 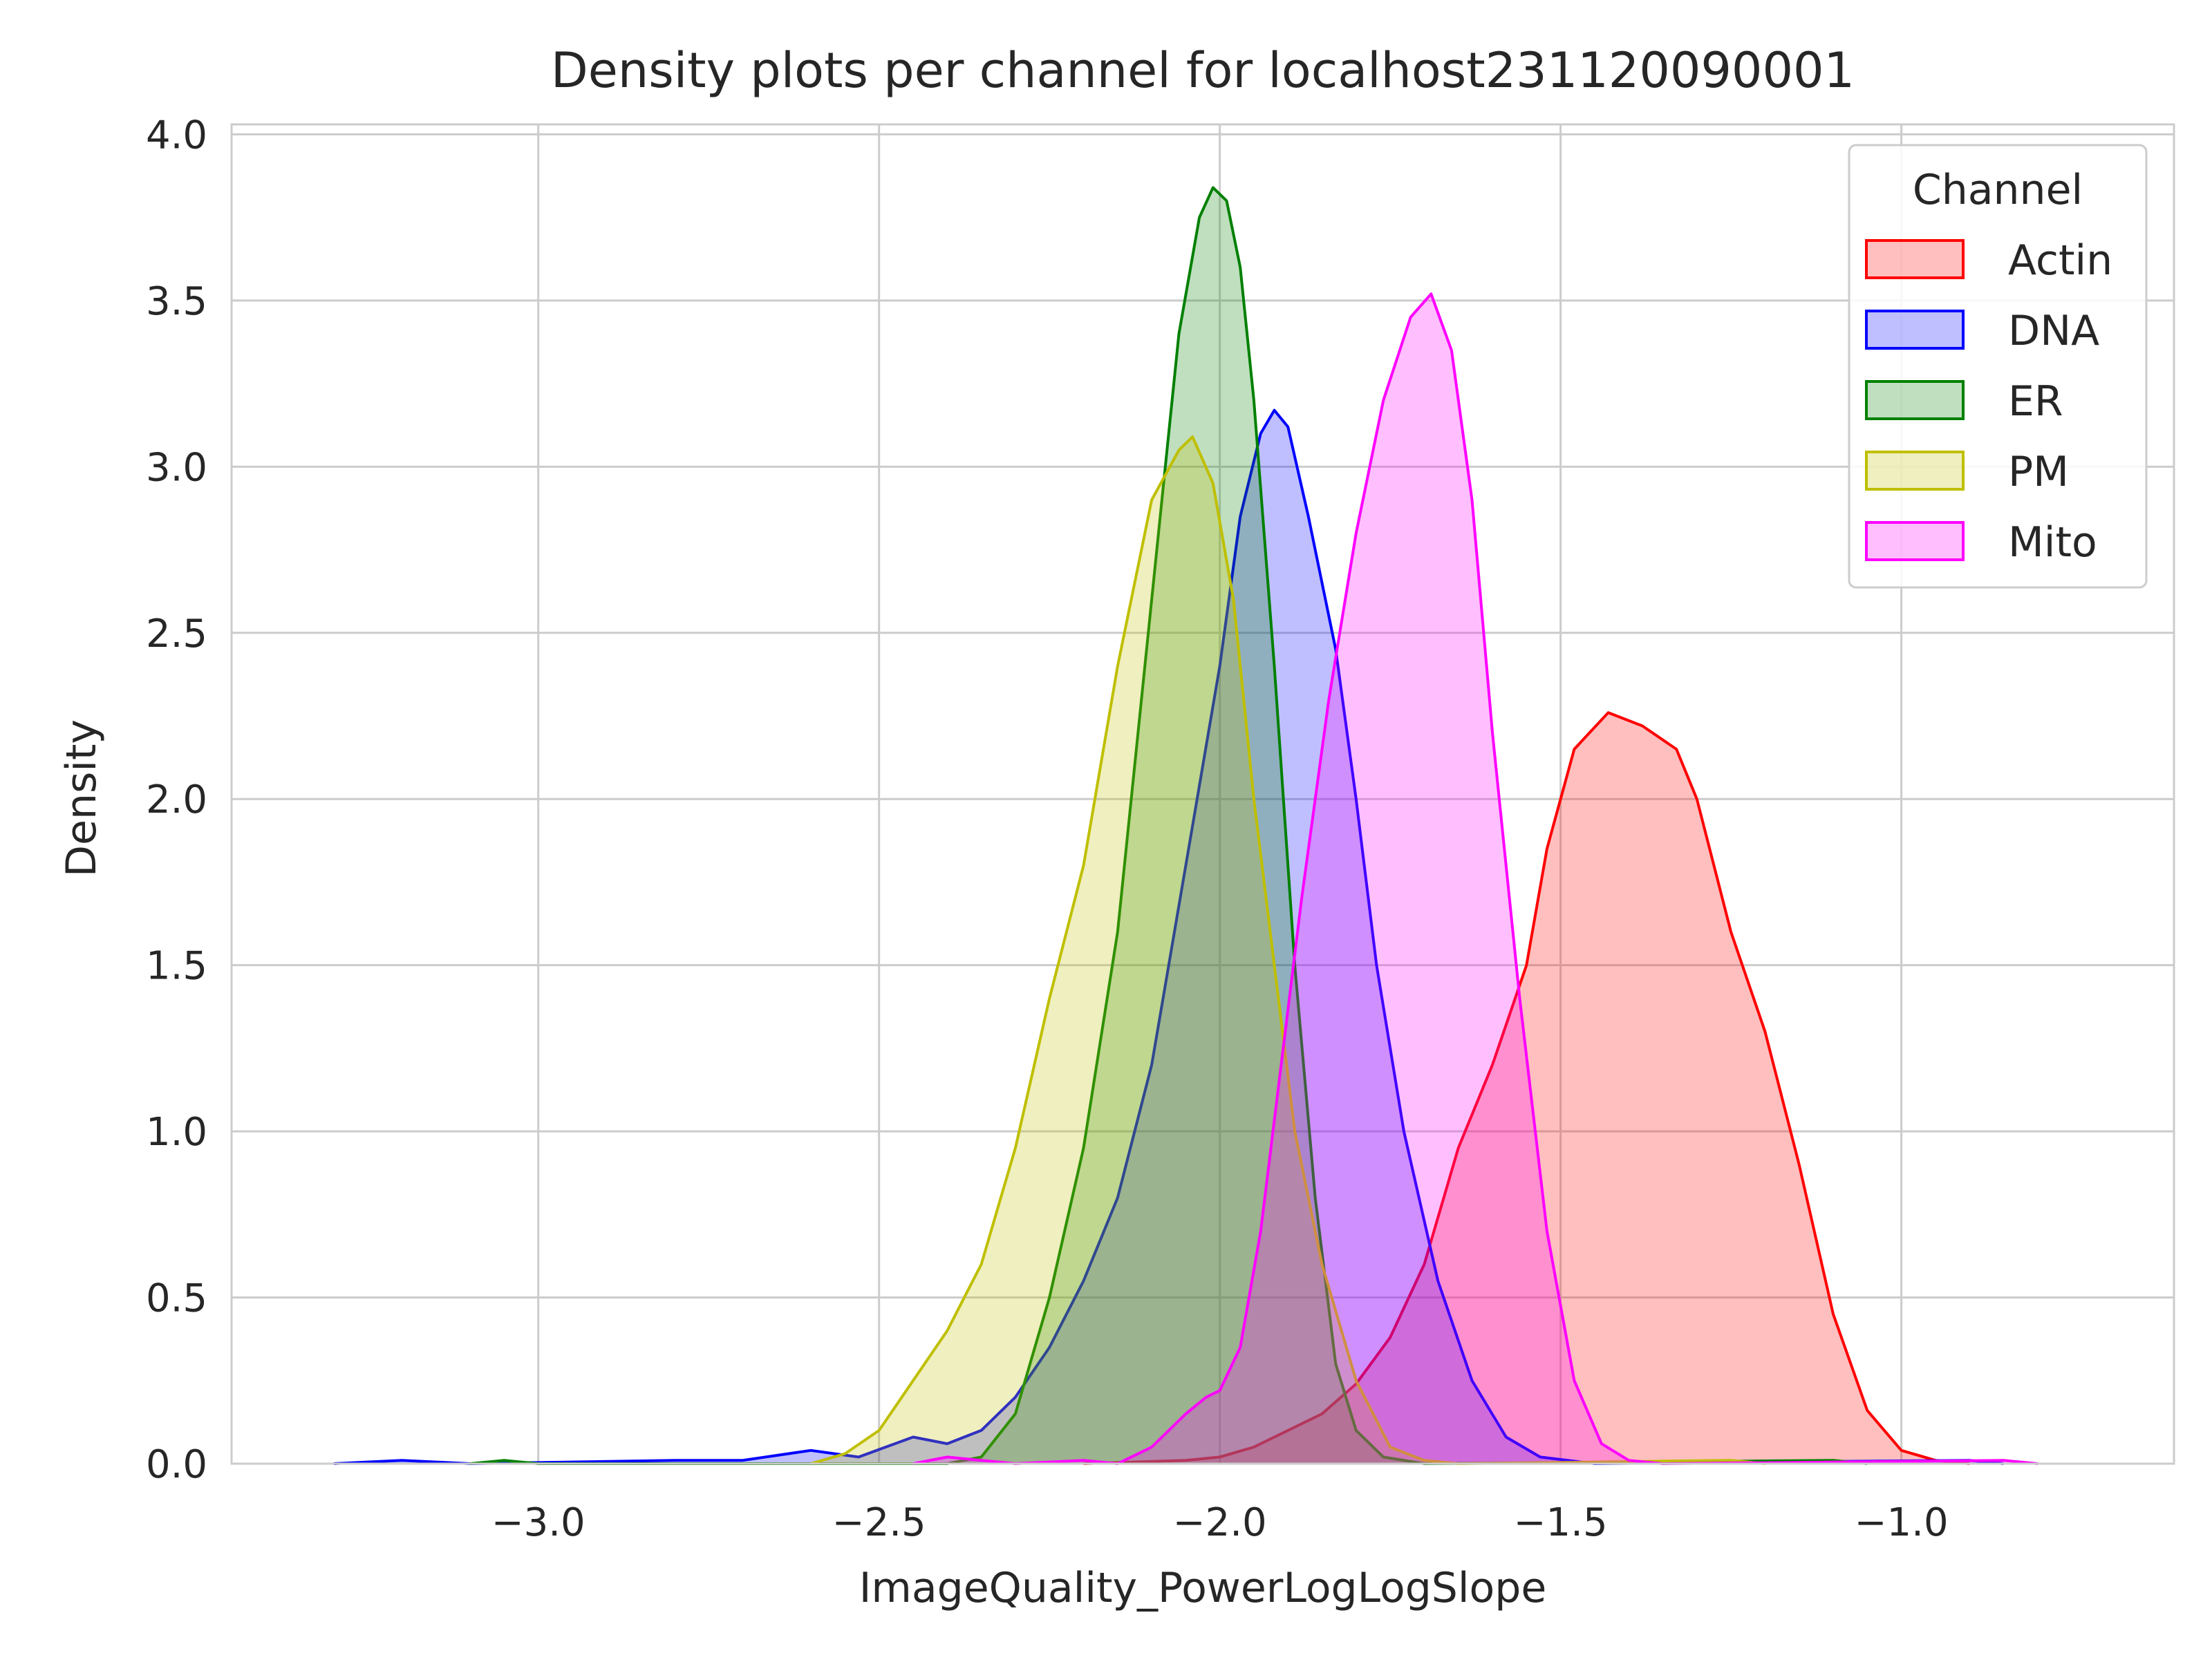 I want to click on x-tick-label: −2.0, so click(x=1220, y=1522).